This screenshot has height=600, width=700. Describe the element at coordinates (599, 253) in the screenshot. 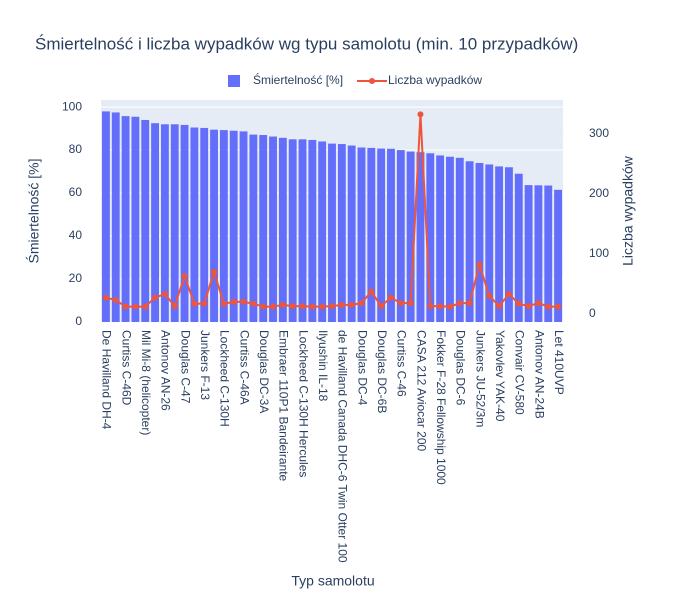

I see `y2-tick-label: 100` at that location.